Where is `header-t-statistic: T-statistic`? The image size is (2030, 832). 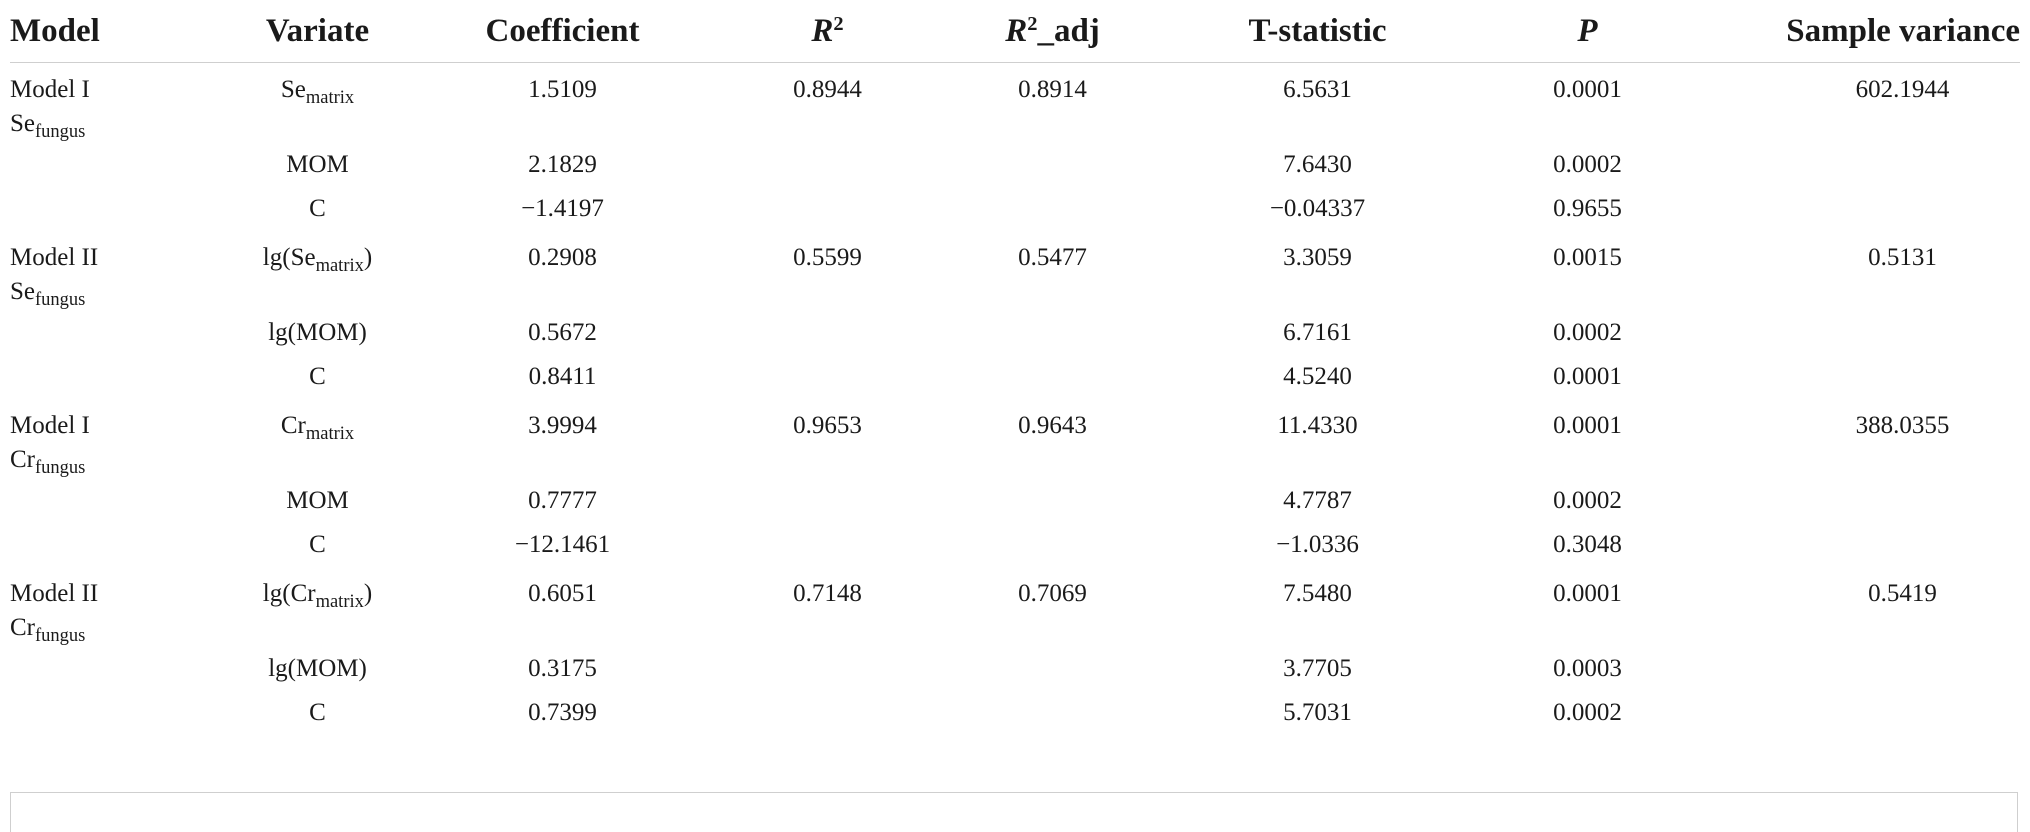
header-t-statistic: T-statistic is located at coordinates (1317, 31).